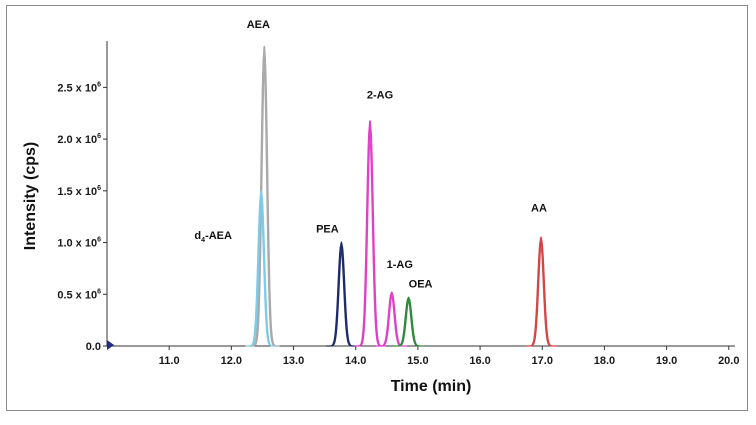  Describe the element at coordinates (431, 386) in the screenshot. I see `x-axis-title: Time (min)` at that location.